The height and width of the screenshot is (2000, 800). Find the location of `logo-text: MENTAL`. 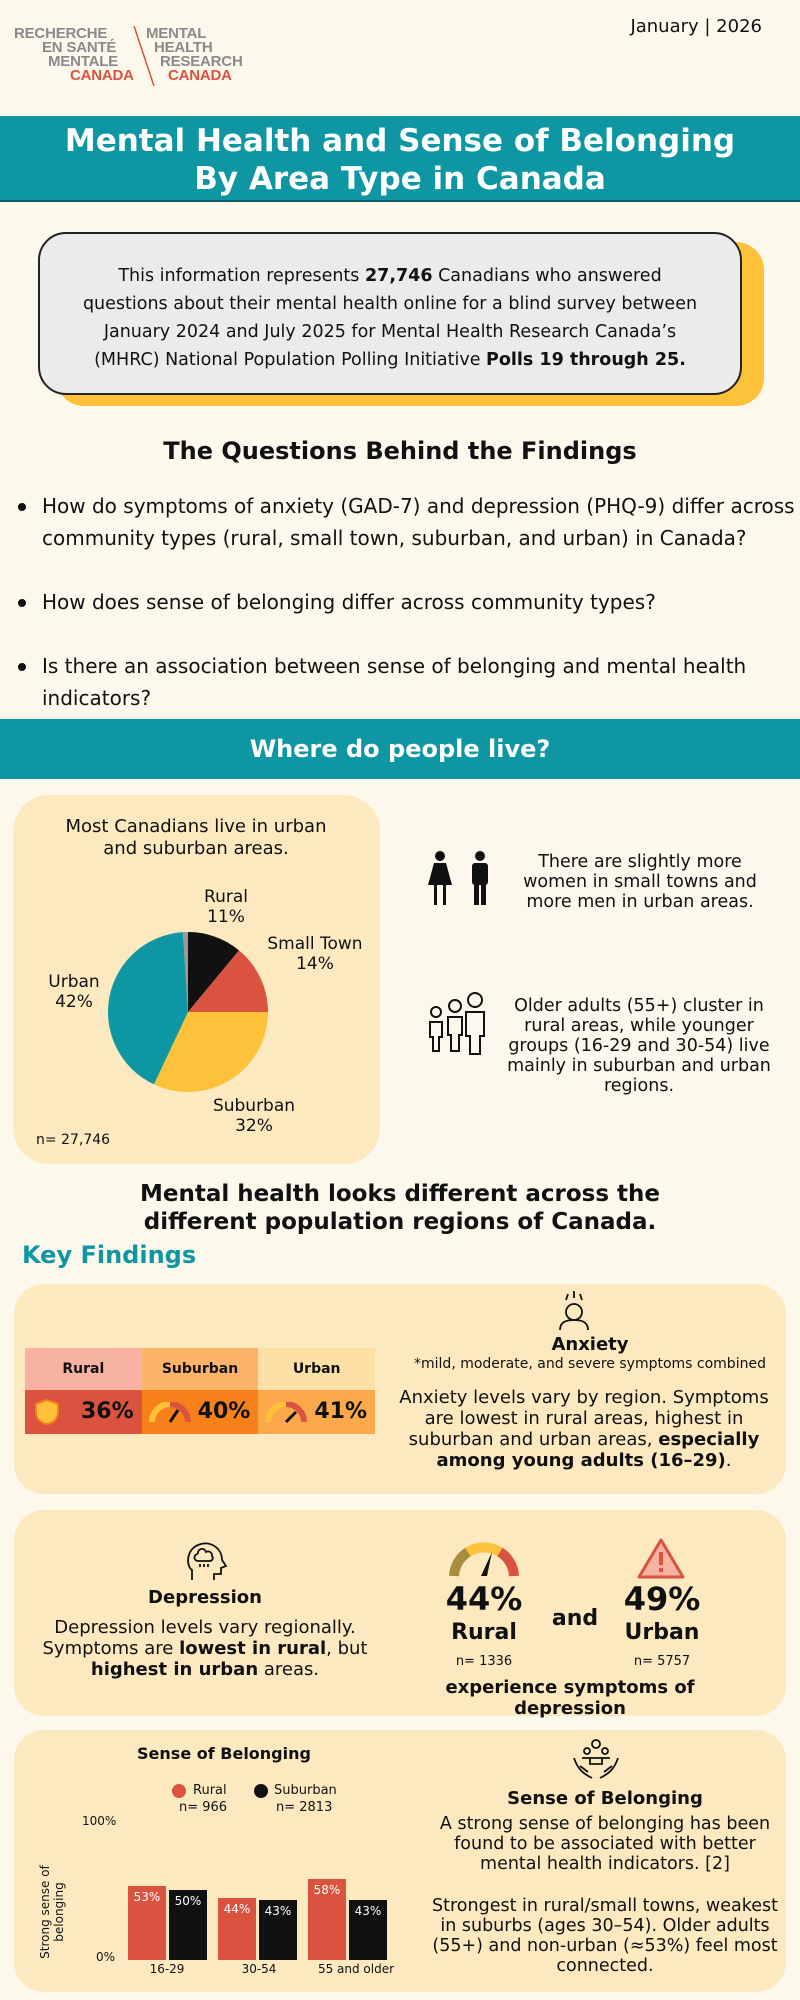

logo-text: MENTAL is located at coordinates (176, 33).